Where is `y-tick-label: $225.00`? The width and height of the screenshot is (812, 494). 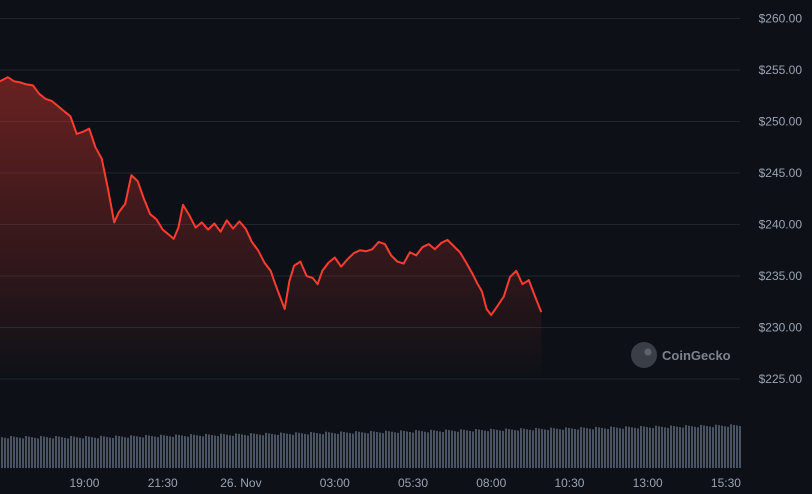 y-tick-label: $225.00 is located at coordinates (781, 379).